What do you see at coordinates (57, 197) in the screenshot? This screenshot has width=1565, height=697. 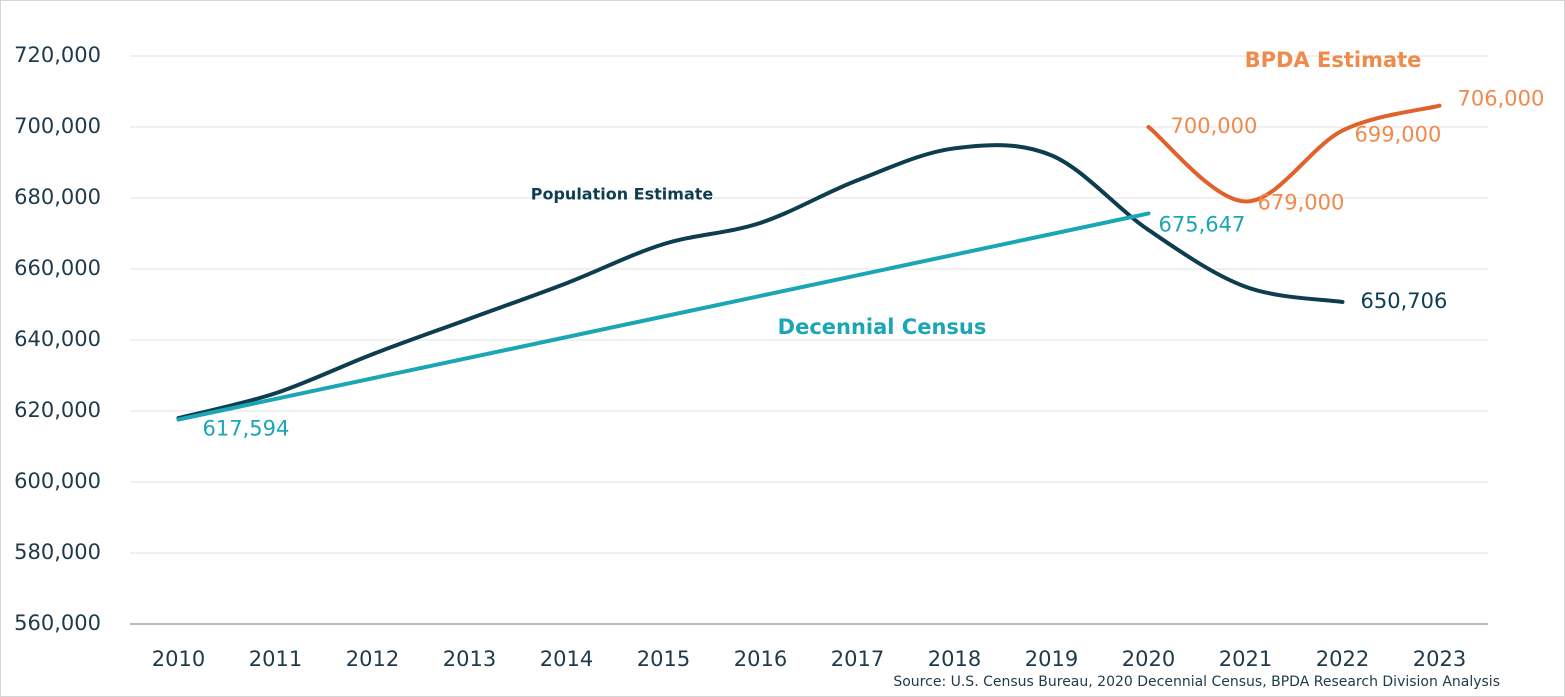 I see `y-tick-label: 680,000` at bounding box center [57, 197].